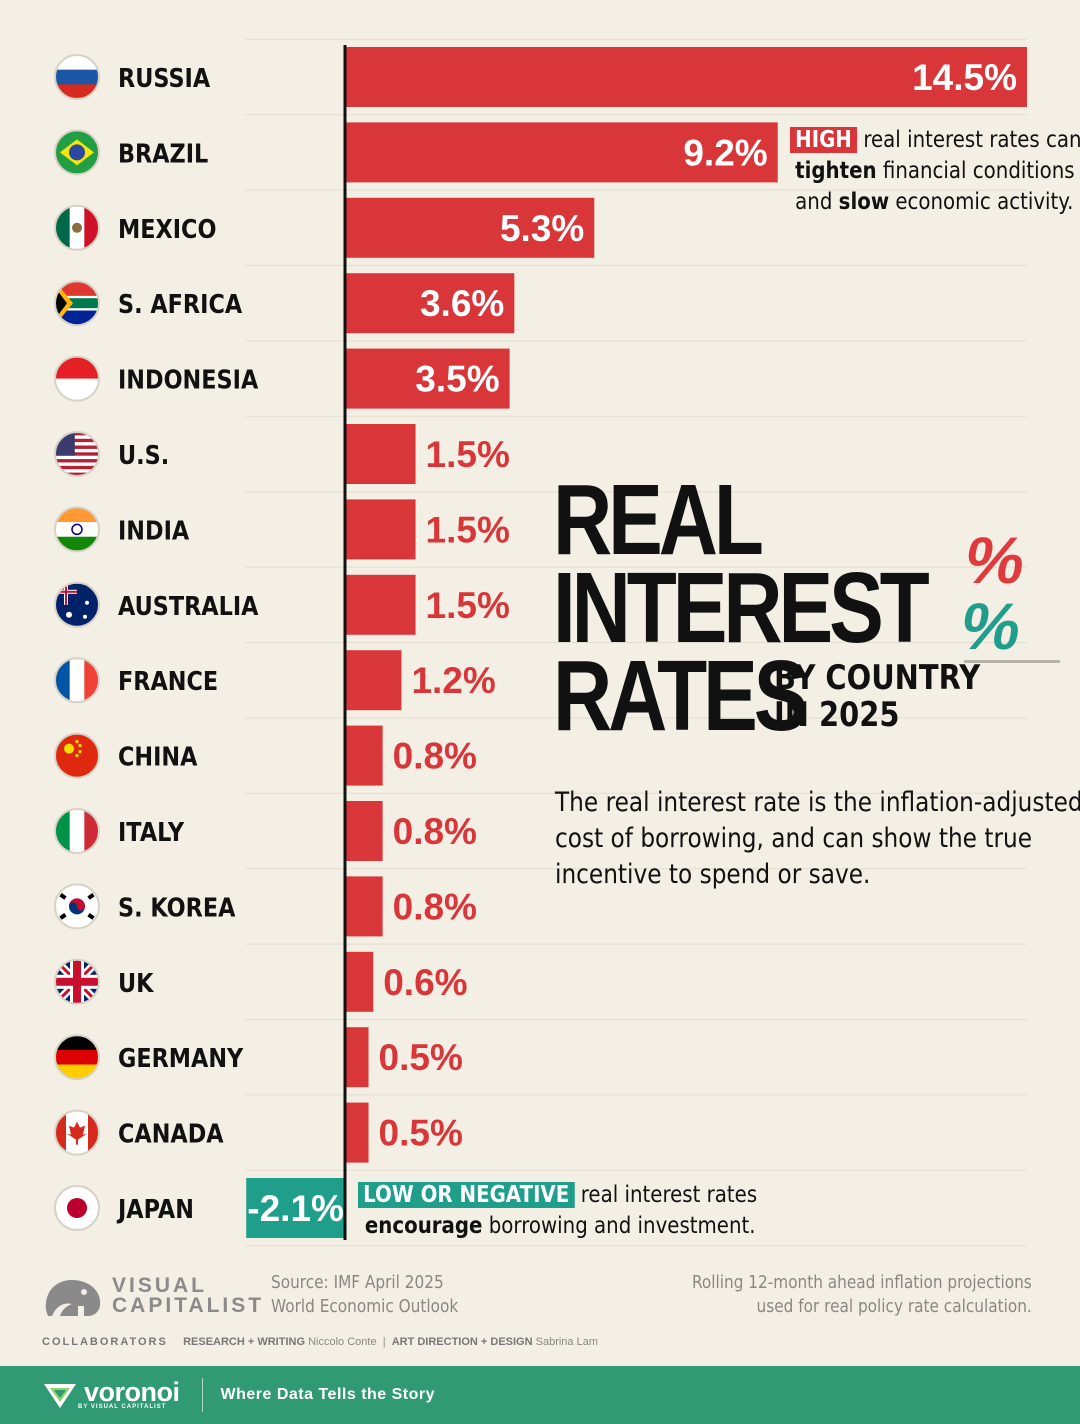 The width and height of the screenshot is (1080, 1424). I want to click on high-note-line-3a: and, so click(817, 202).